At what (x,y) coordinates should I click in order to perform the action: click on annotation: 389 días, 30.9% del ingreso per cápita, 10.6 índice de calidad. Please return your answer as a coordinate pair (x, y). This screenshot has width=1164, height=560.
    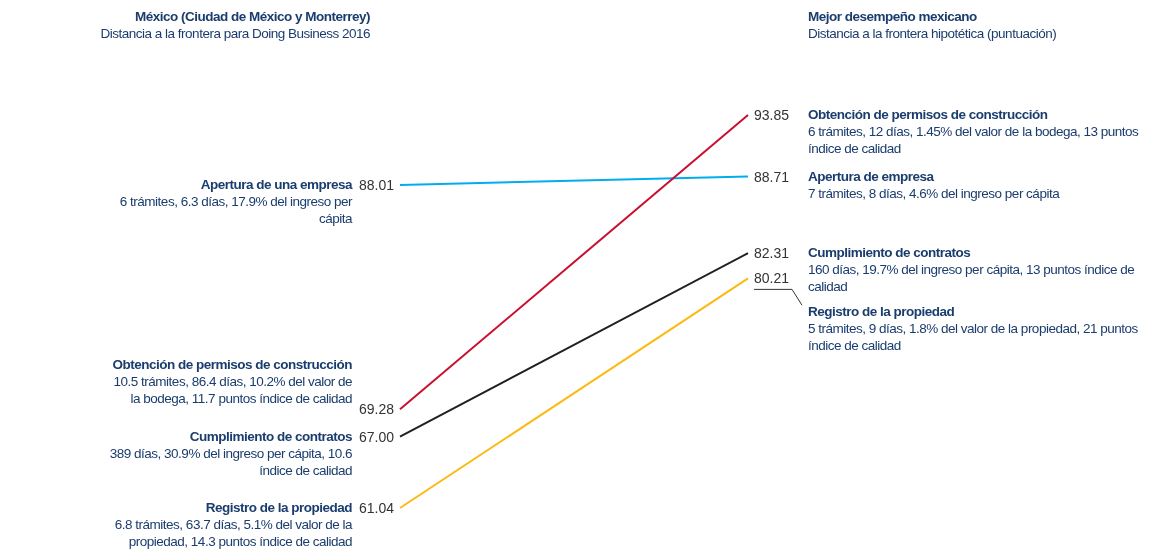
    Looking at the image, I should click on (230, 461).